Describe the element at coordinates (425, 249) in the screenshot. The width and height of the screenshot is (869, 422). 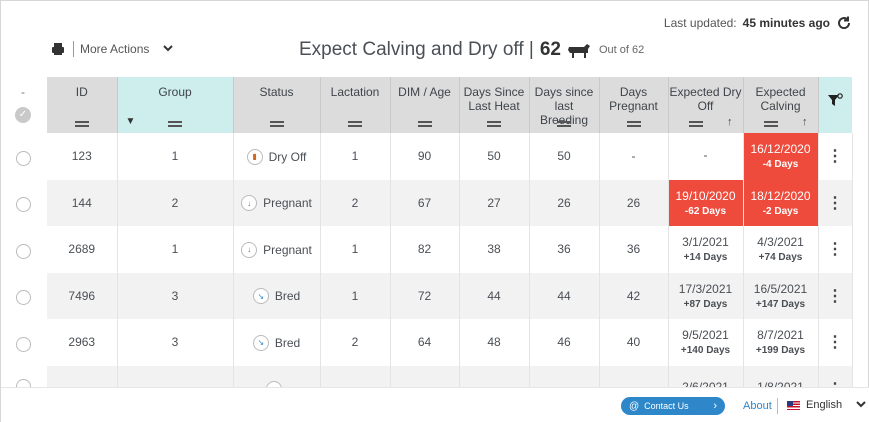
I see `cell-dim-age: 82` at that location.